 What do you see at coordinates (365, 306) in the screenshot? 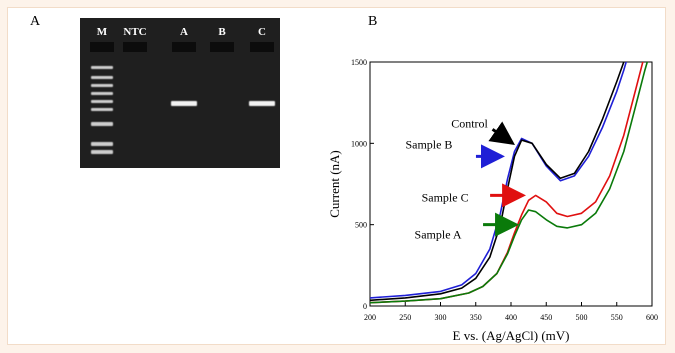
I see `y-tick-label: 0` at bounding box center [365, 306].